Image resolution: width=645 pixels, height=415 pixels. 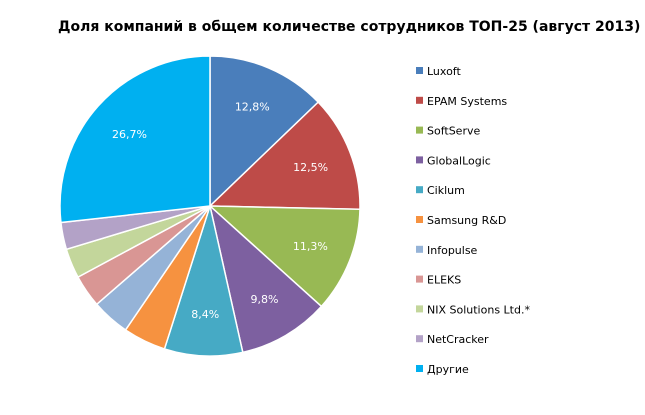 I want to click on pie-slice-globallogic, so click(x=265, y=278).